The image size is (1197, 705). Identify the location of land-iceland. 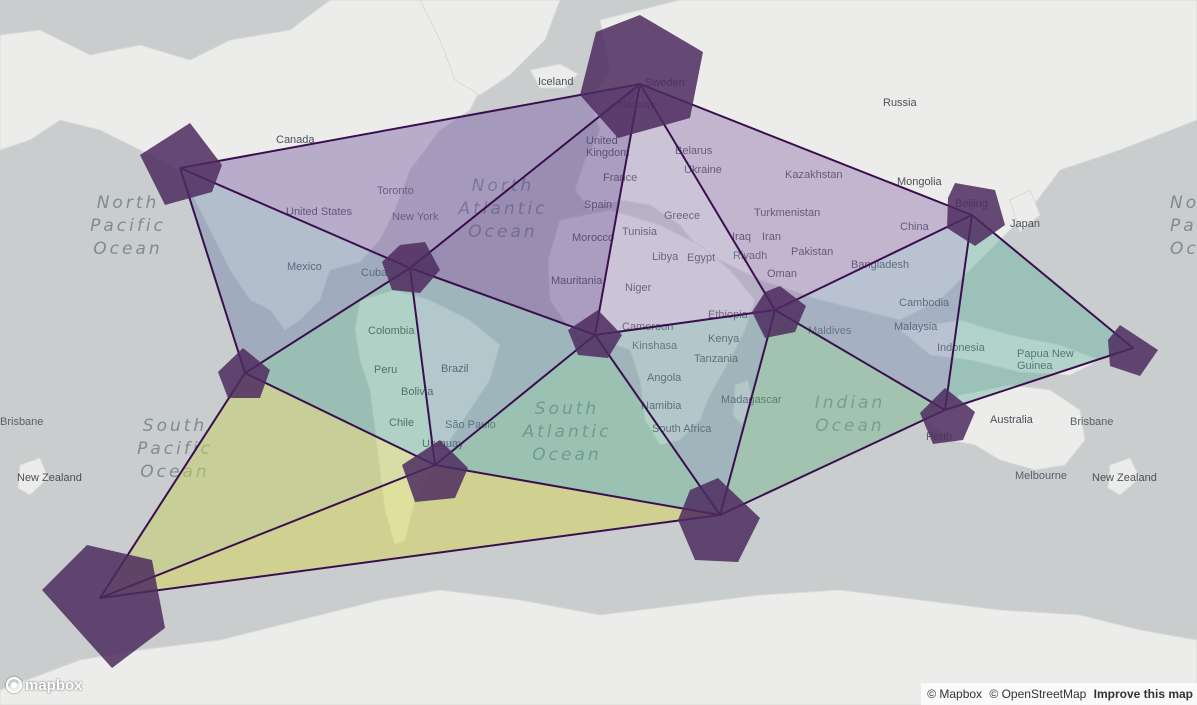
(554, 76).